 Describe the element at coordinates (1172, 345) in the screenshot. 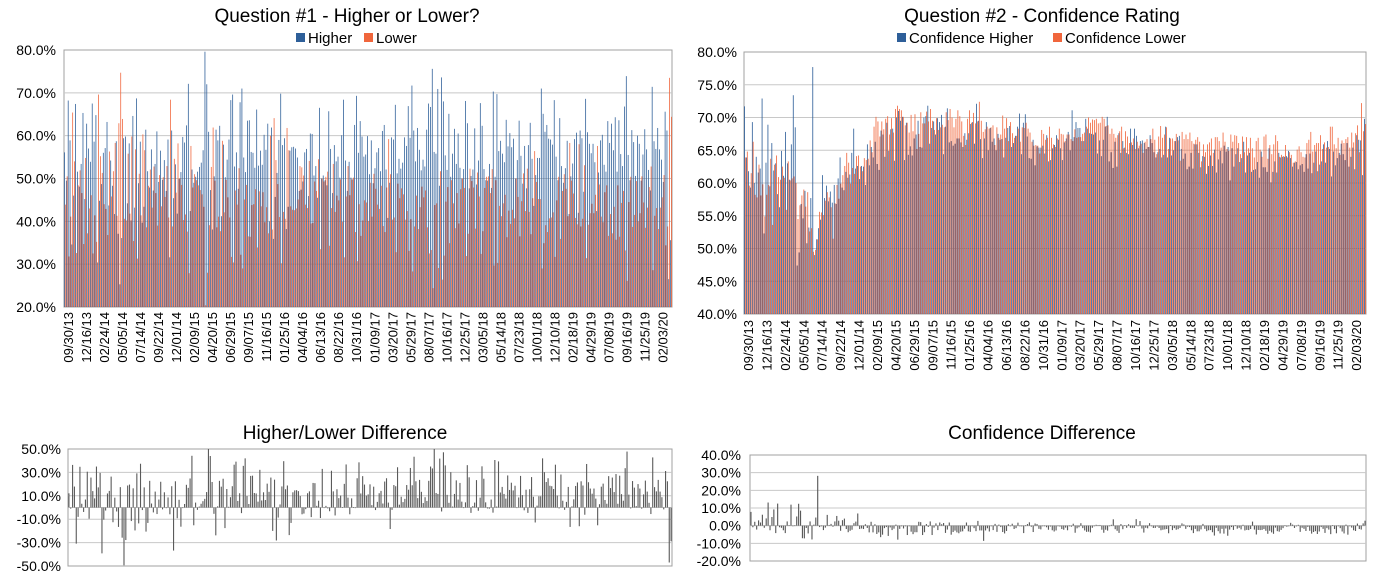

I see `x-tick-label: 03/05/18` at that location.